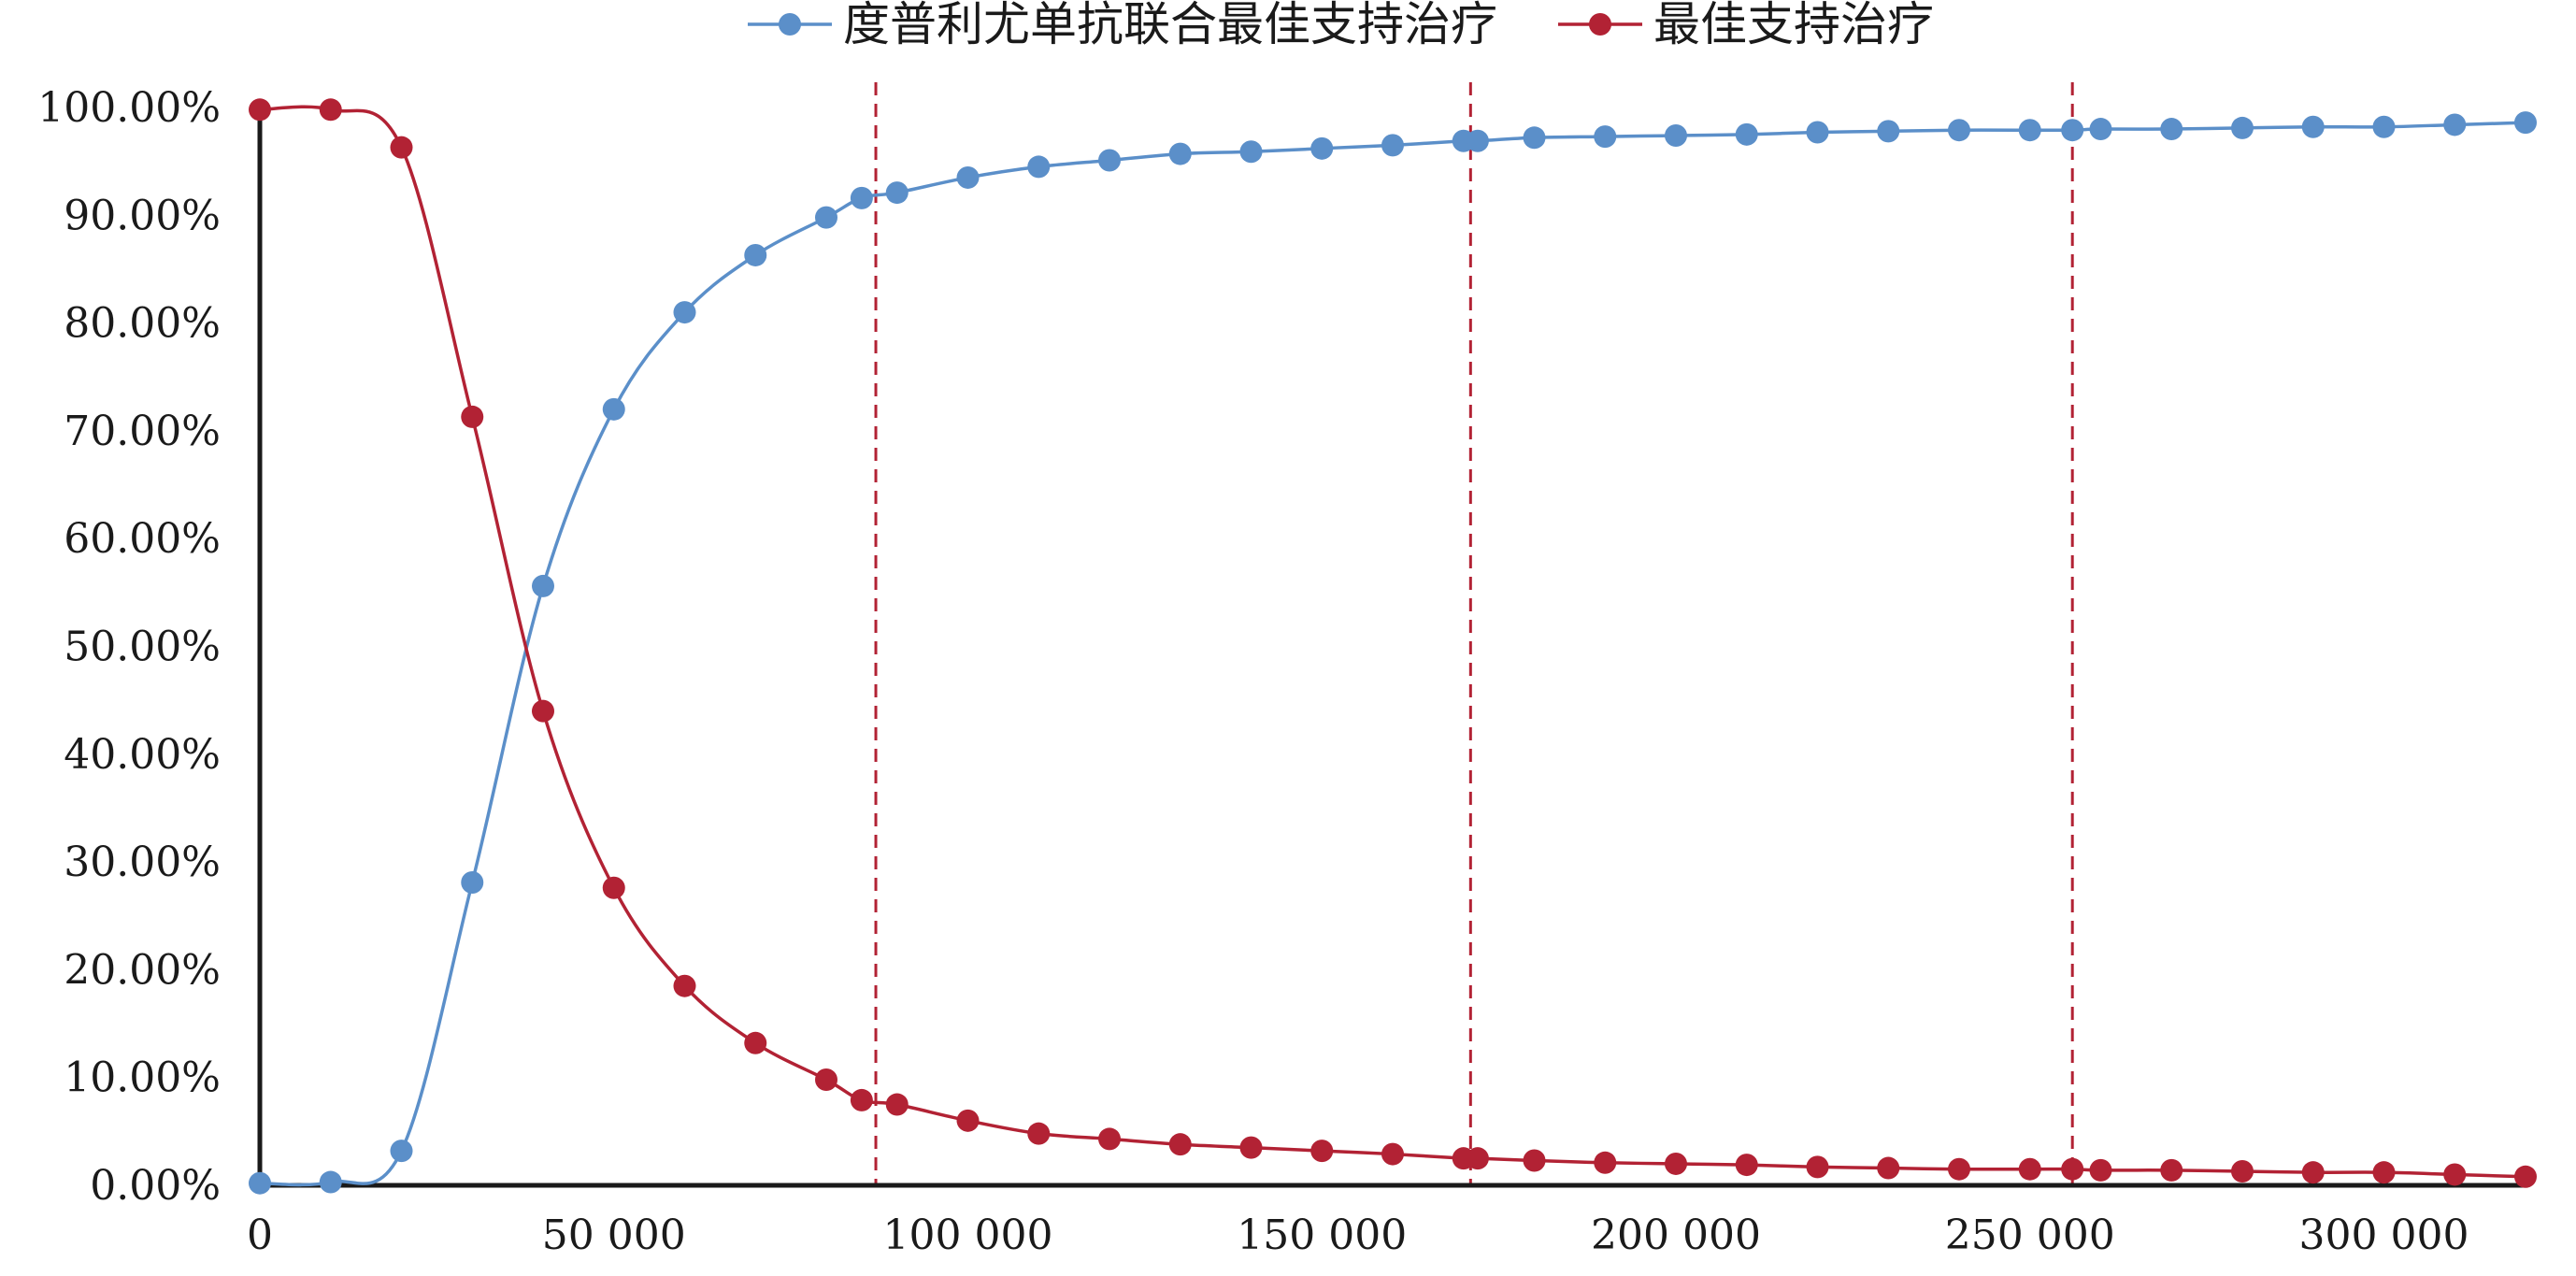 The image size is (2576, 1276). What do you see at coordinates (142, 1078) in the screenshot?
I see `y-tick-label: 10.00%` at bounding box center [142, 1078].